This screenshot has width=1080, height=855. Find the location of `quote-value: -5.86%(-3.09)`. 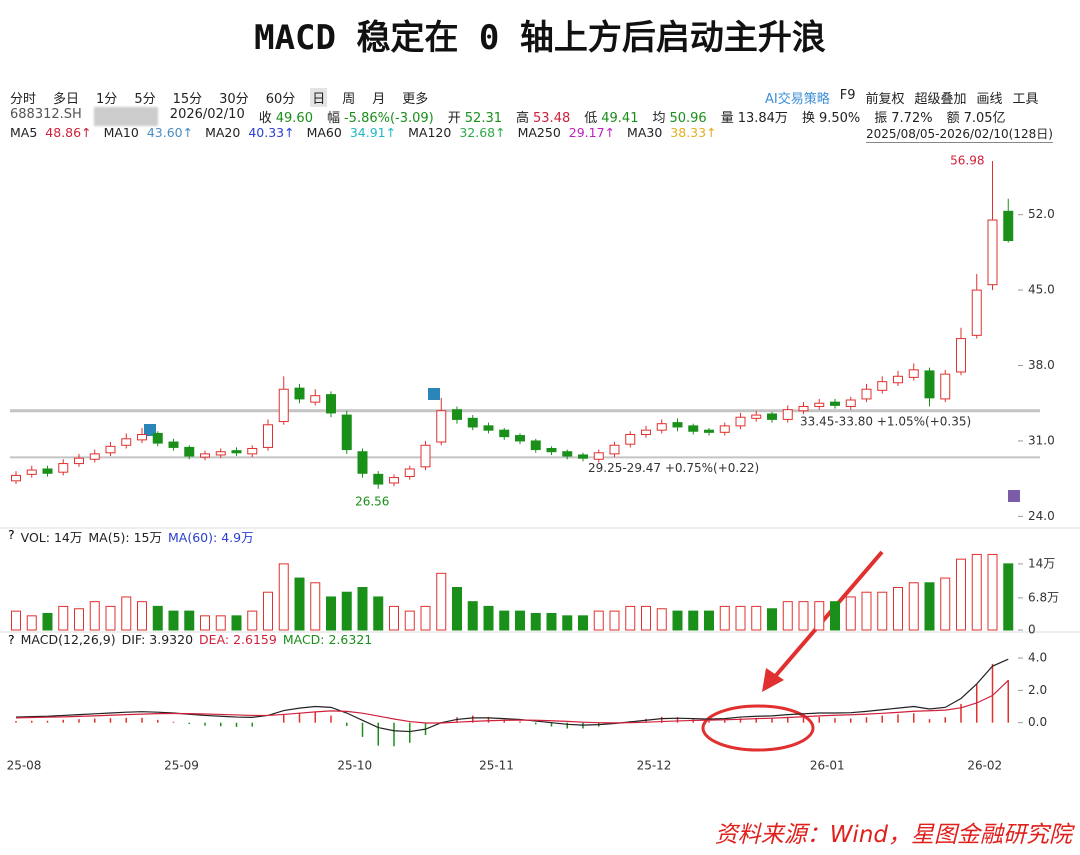

quote-value: -5.86%(-3.09) is located at coordinates (388, 118).